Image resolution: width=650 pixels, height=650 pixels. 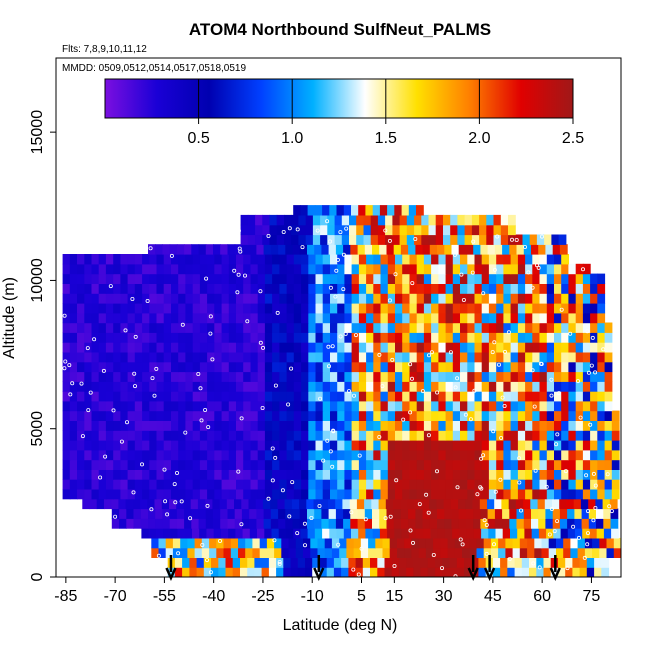 What do you see at coordinates (37, 132) in the screenshot?
I see `y-tick-label: 15000` at bounding box center [37, 132].